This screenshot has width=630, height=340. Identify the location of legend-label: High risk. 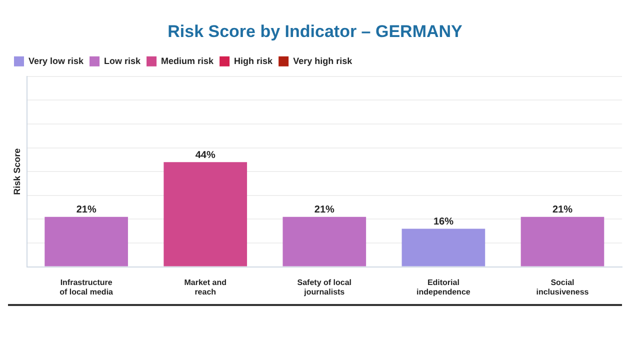
(254, 61).